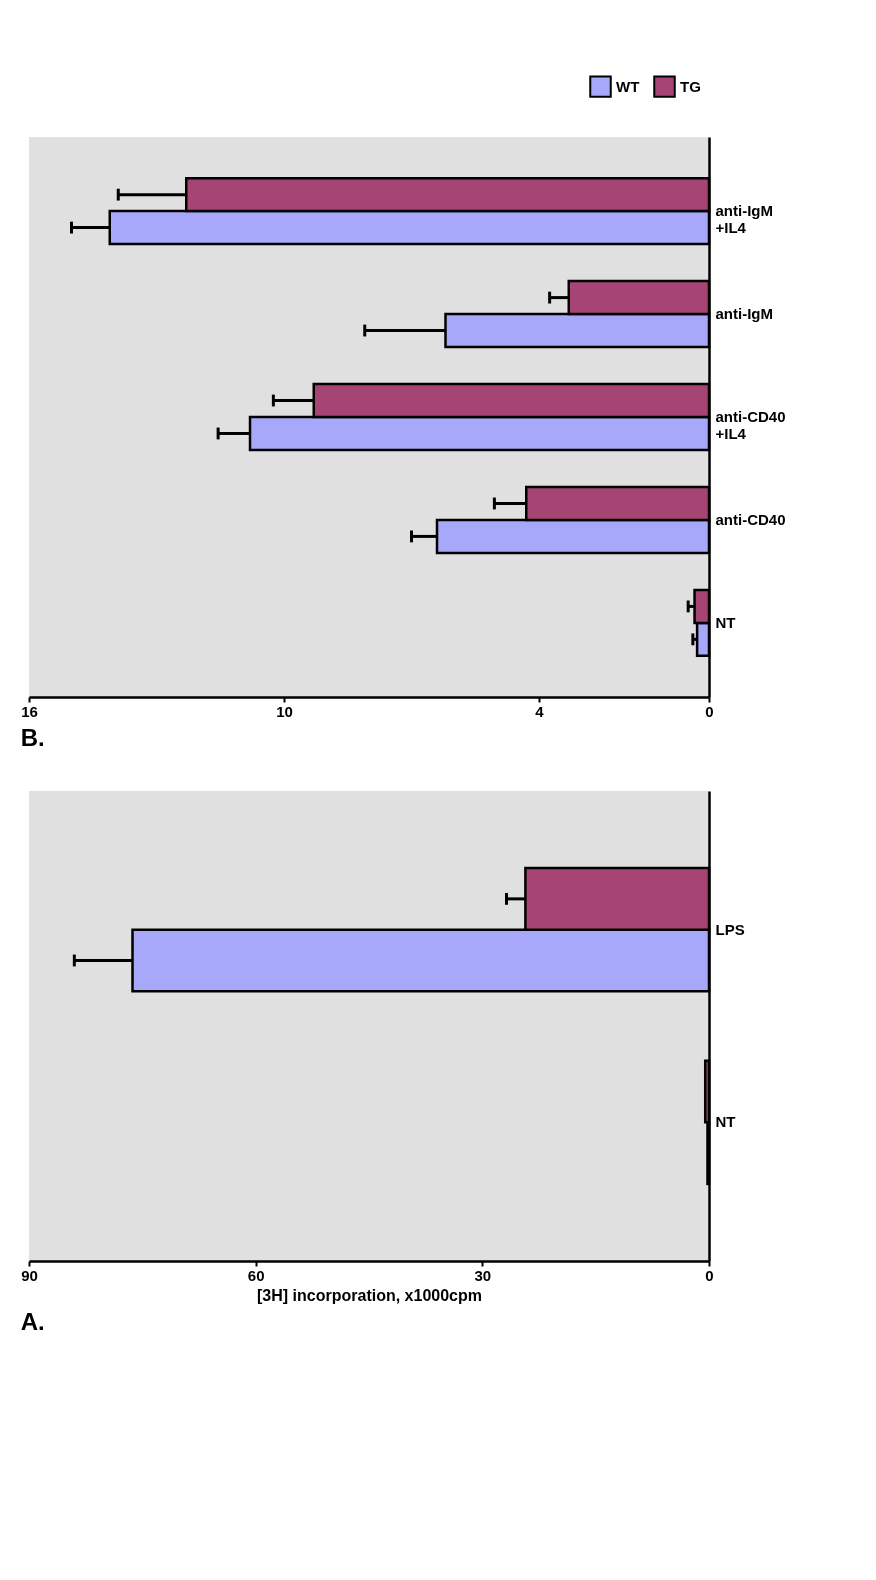 This screenshot has height=1580, width=876. What do you see at coordinates (284, 711) in the screenshot?
I see `x-tick-label: 10` at bounding box center [284, 711].